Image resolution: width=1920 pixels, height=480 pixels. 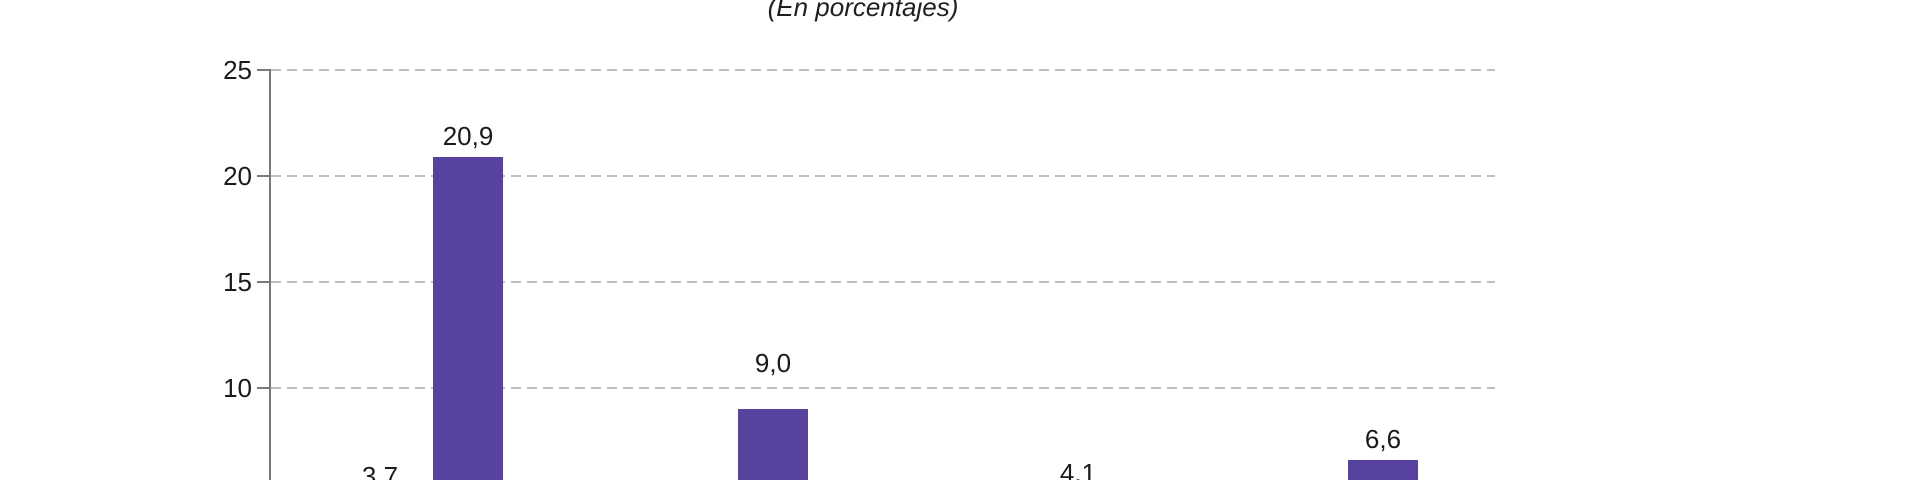 I want to click on y-tick-label-25: 25, so click(x=237, y=70).